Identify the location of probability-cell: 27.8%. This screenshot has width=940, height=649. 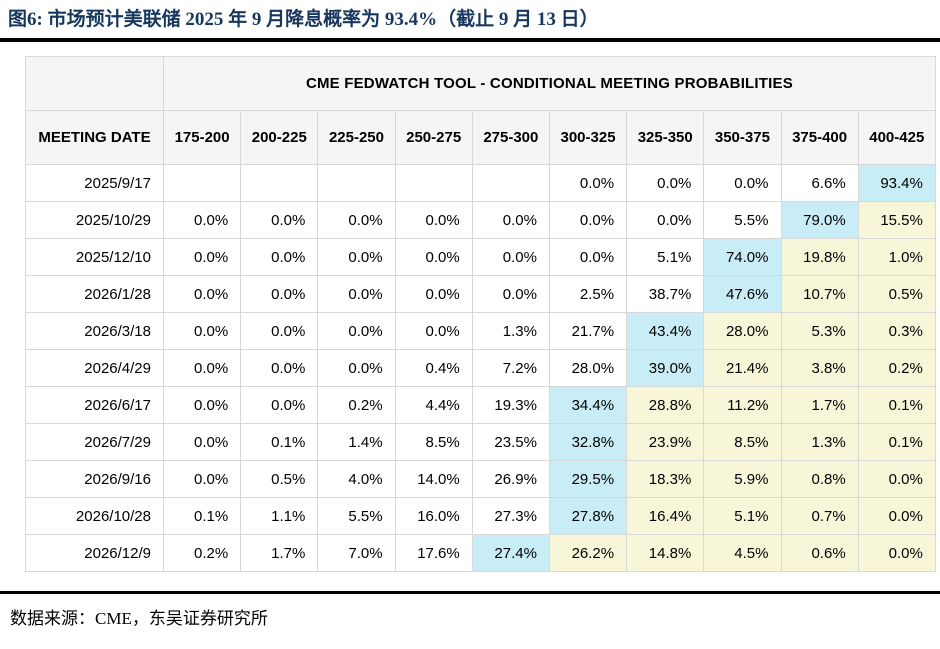
(588, 516).